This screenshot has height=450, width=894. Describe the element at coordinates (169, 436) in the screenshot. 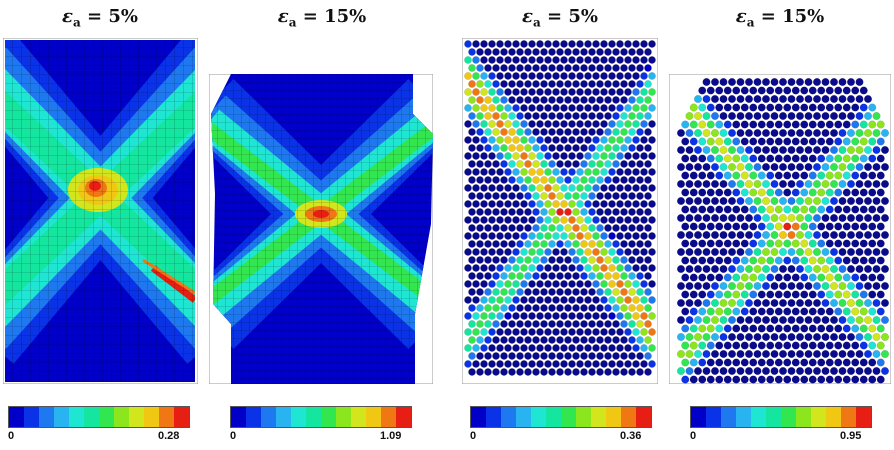

I see `colorbar-1-max: 0.28` at that location.